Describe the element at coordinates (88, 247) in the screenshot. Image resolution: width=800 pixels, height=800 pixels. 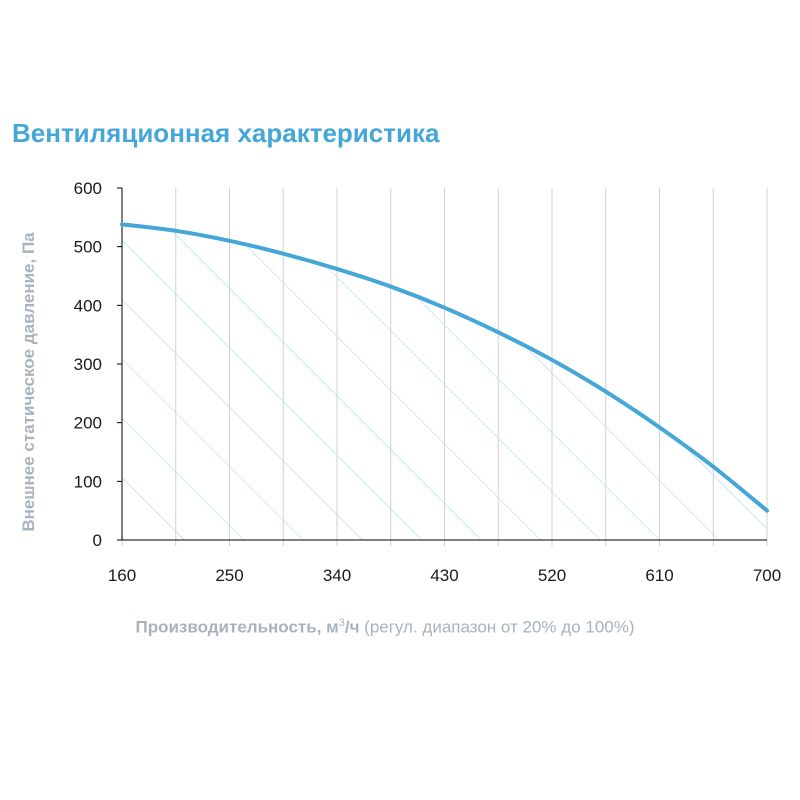
I see `y-tick-label-5: 500` at that location.